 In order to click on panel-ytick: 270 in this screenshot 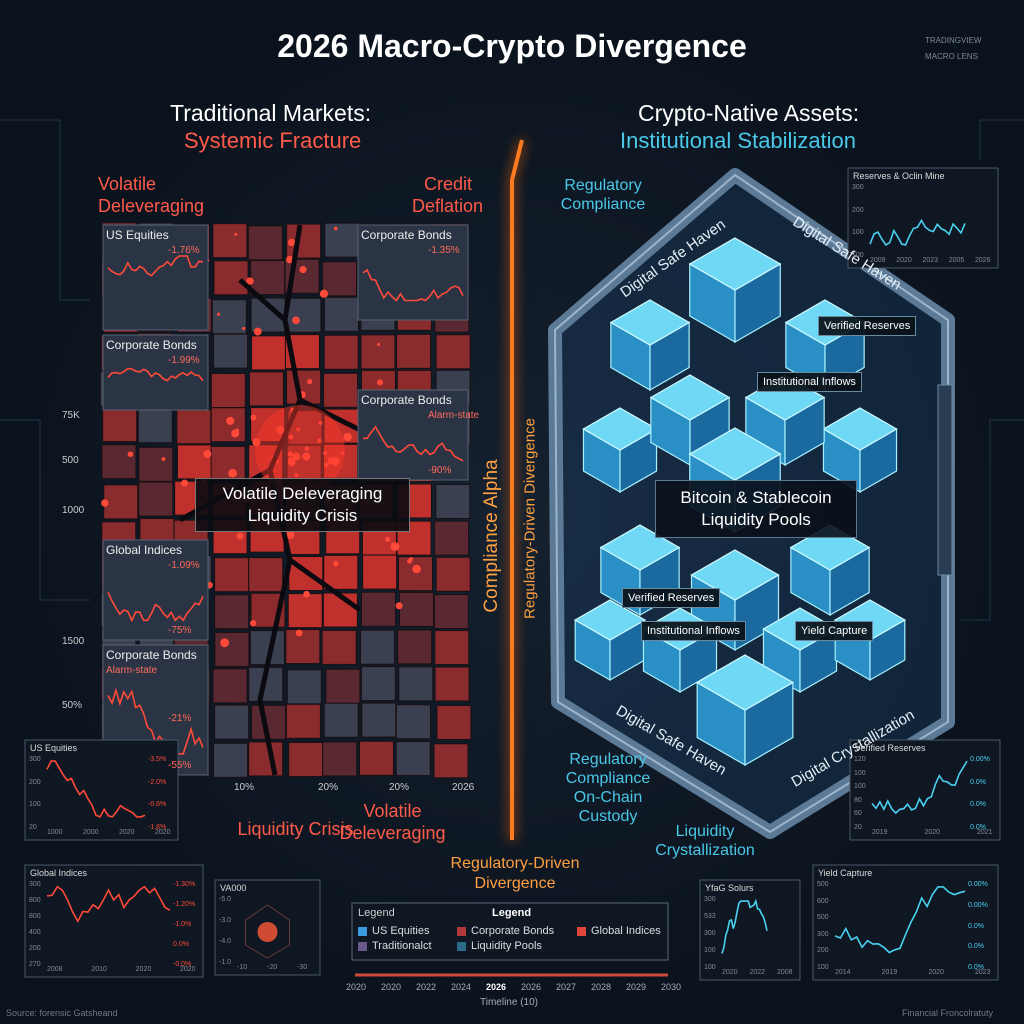, I will do `click(35, 964)`.